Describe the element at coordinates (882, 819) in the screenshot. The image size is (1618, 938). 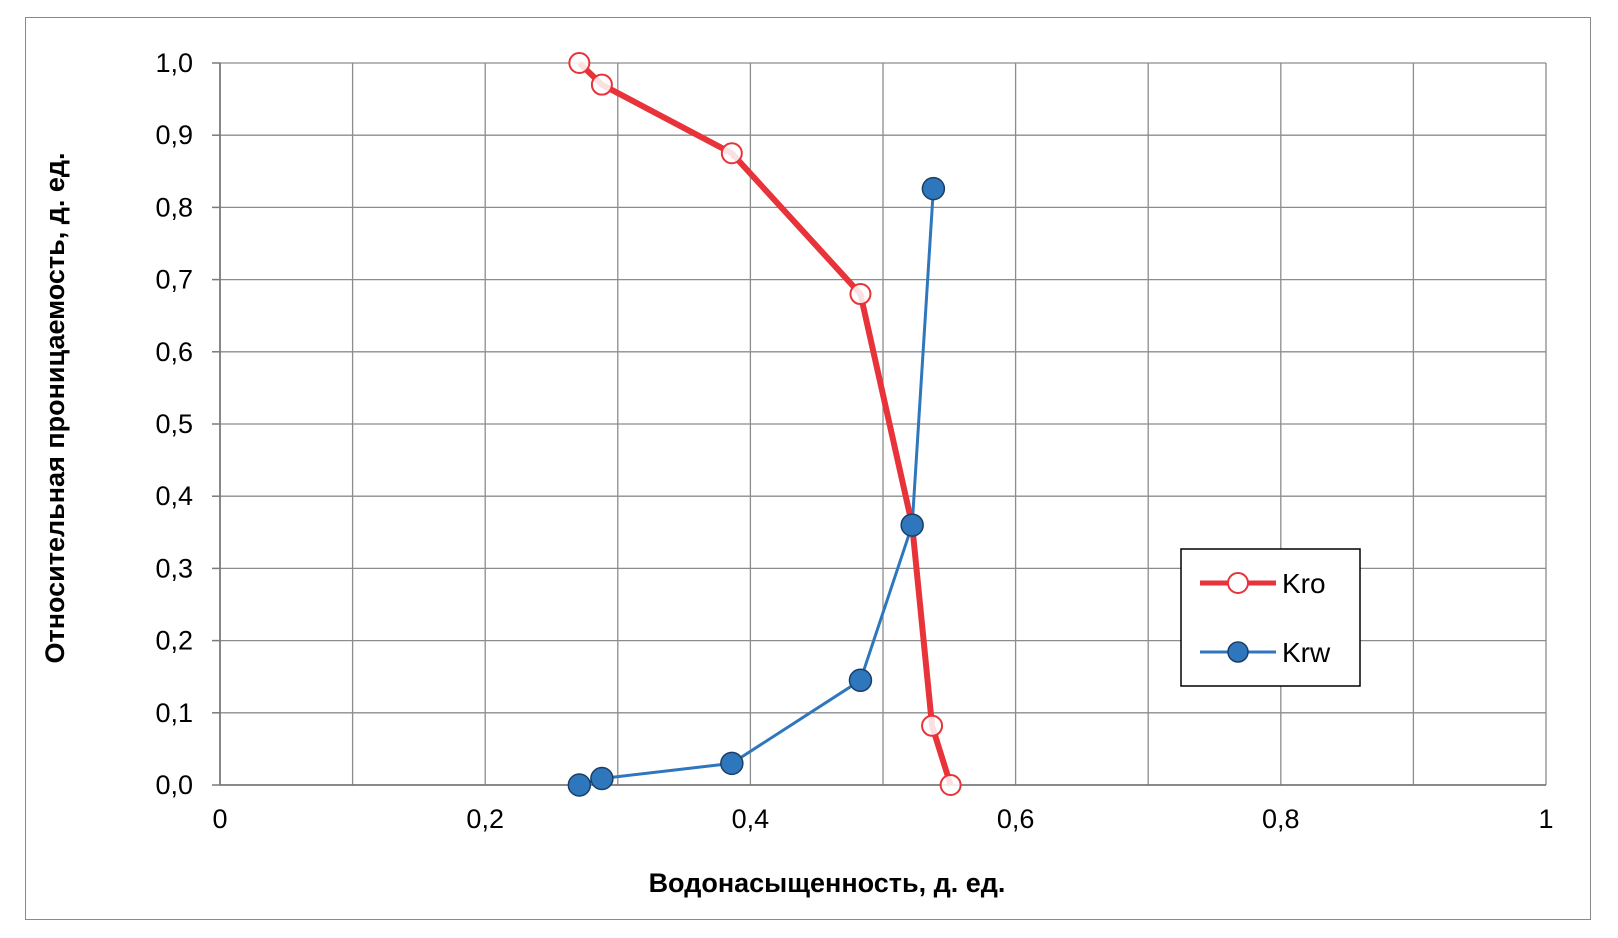
I see `x-tick-labels: 0 0,2 0,4 0,6 0,8 1` at that location.